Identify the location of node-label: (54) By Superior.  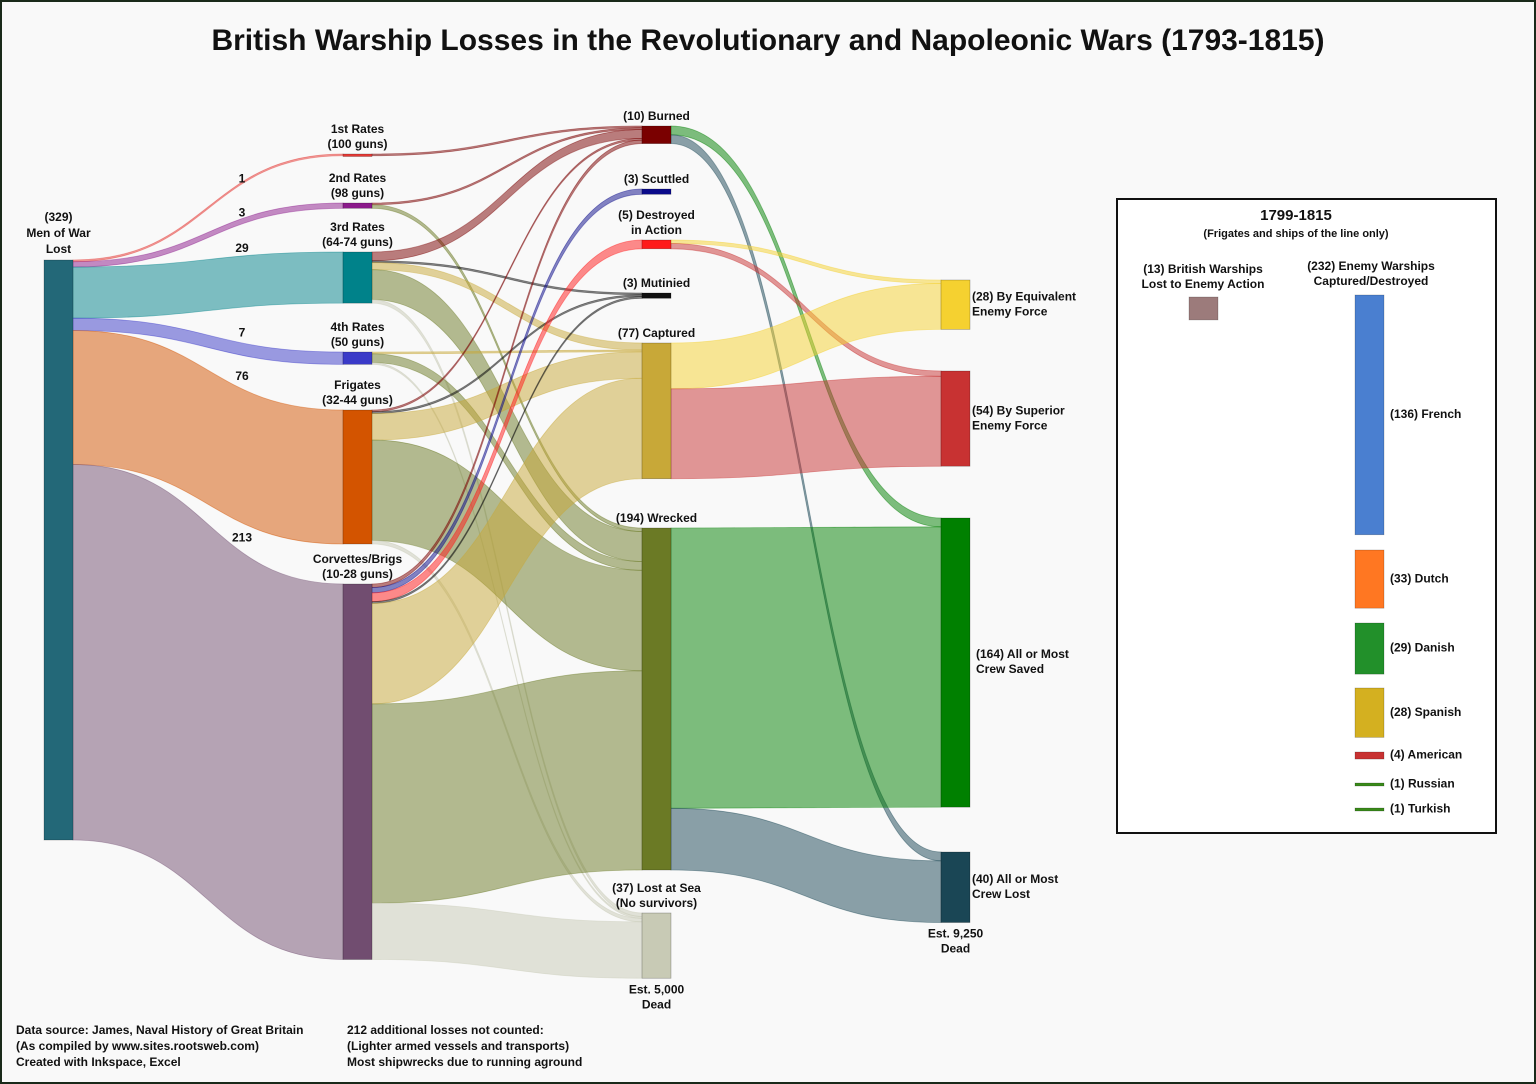
(1018, 410).